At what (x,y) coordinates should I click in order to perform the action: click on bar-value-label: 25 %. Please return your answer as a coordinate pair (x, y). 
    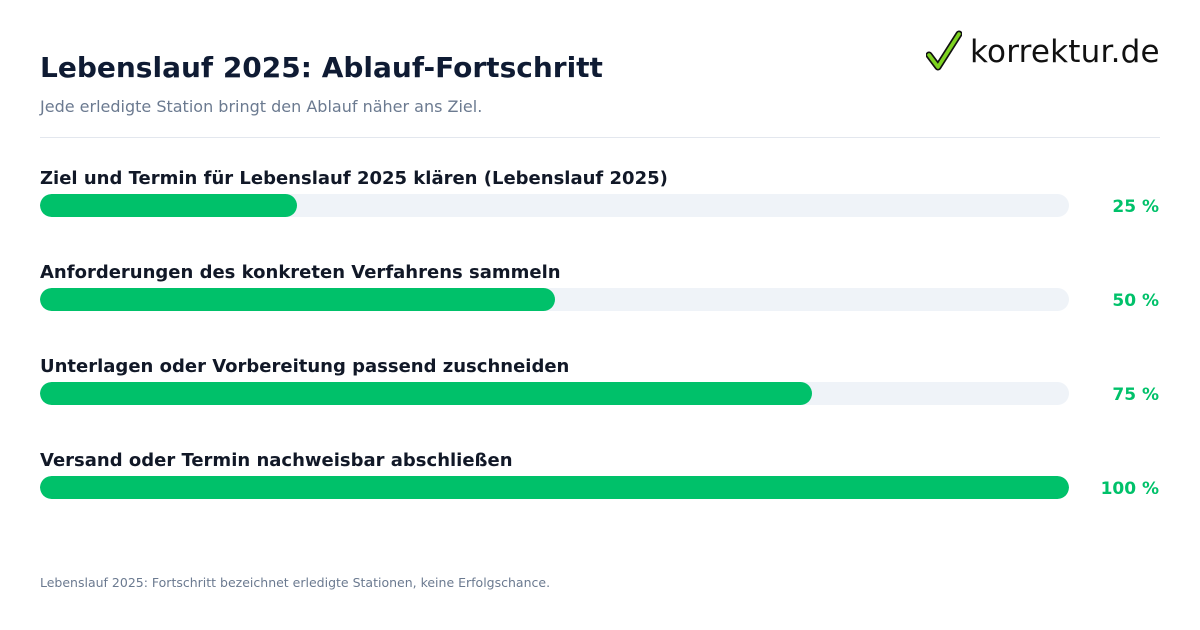
    Looking at the image, I should click on (1135, 207).